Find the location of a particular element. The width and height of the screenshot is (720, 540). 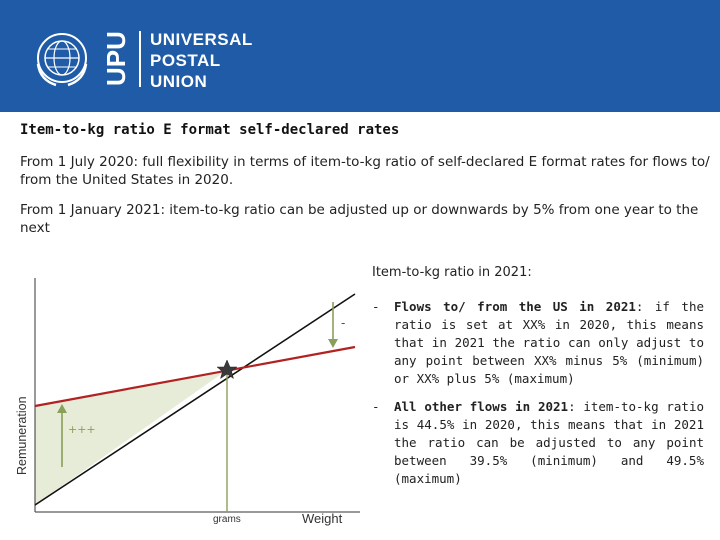

plus-label: +++ is located at coordinates (82, 429).